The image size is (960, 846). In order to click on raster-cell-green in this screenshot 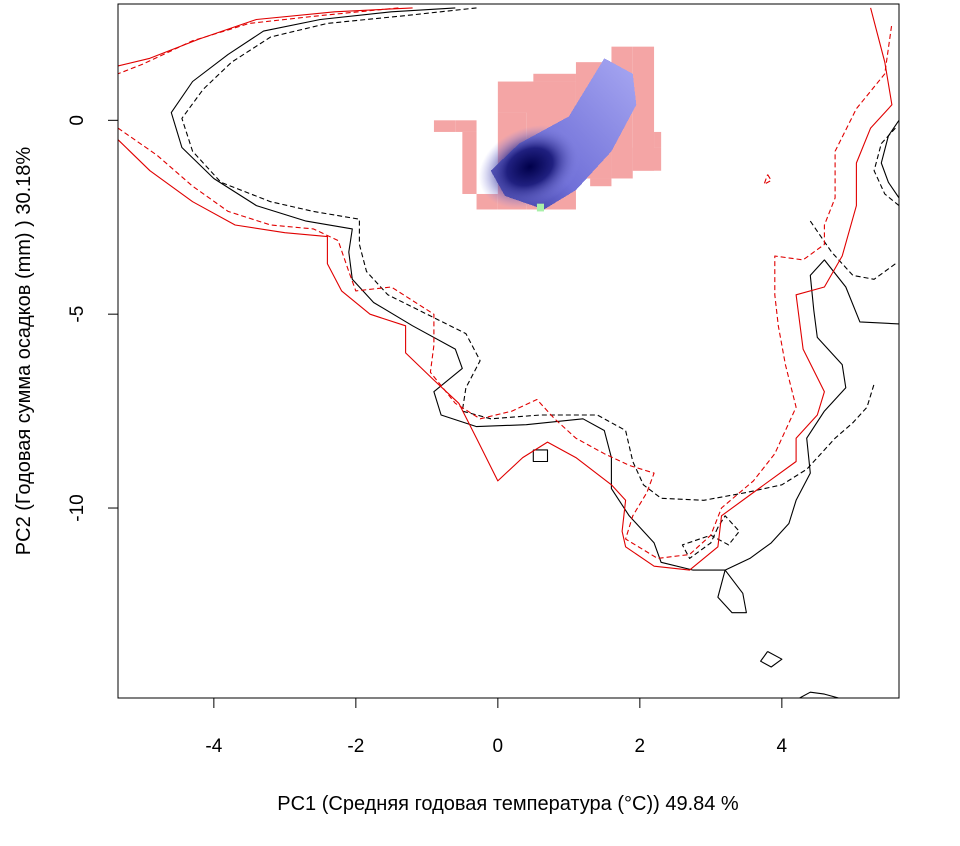, I will do `click(540, 207)`.